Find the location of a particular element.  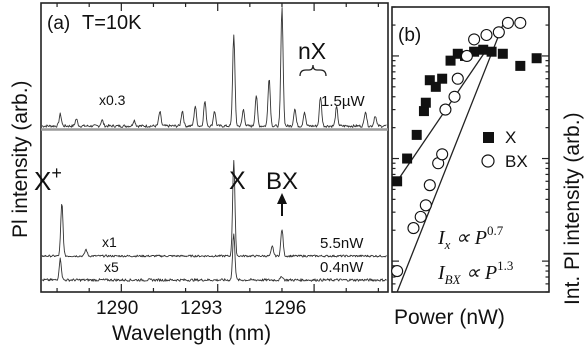

fit-bx-equation: IBX ∝ P1.3 is located at coordinates (475, 272).